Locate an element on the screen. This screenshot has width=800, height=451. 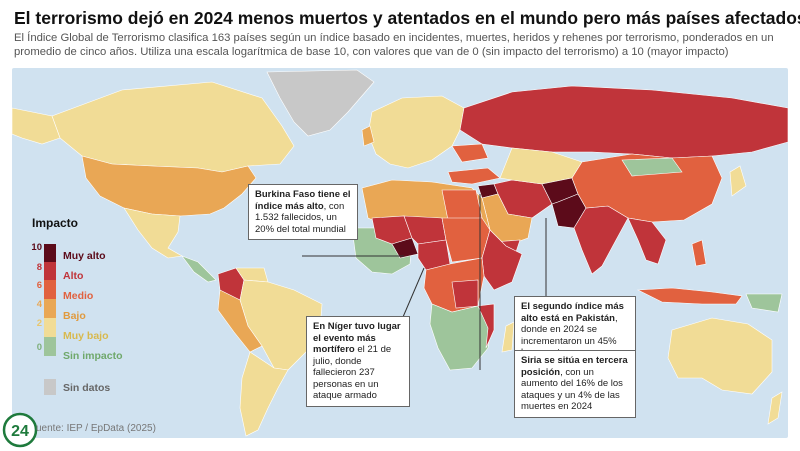
brand-logo-text: 24 is located at coordinates (20, 431).